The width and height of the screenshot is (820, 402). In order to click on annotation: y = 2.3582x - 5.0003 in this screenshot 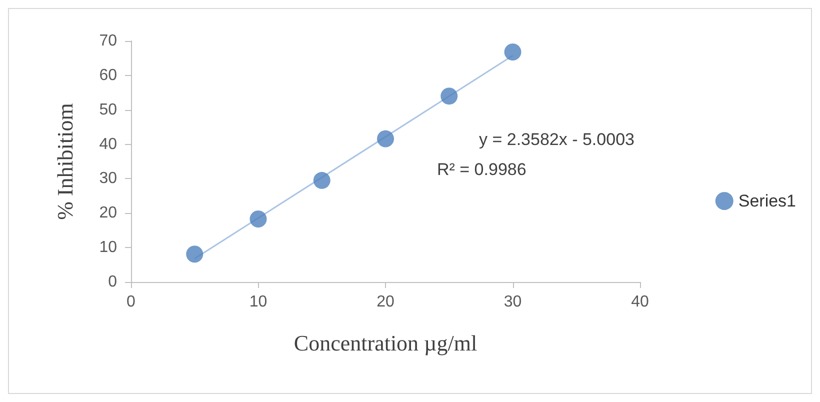, I will do `click(556, 139)`.